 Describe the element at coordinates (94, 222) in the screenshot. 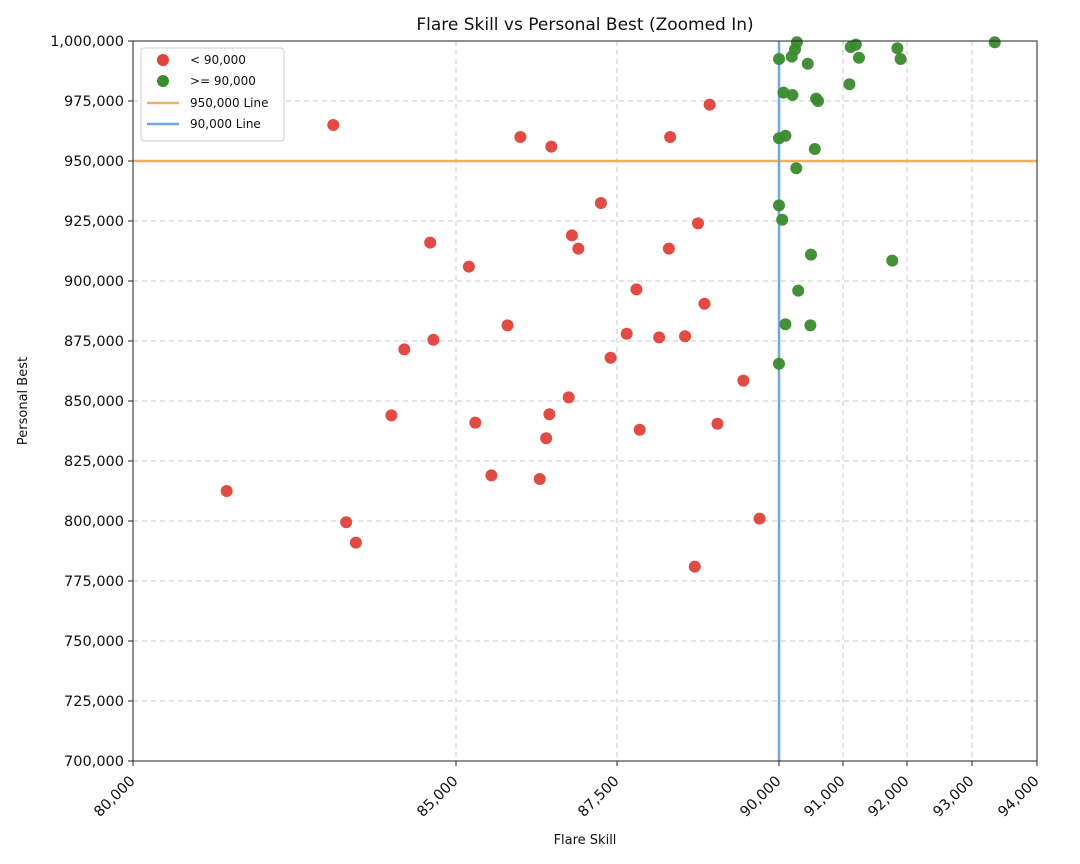

I see `y-tick-label: 925,000` at that location.